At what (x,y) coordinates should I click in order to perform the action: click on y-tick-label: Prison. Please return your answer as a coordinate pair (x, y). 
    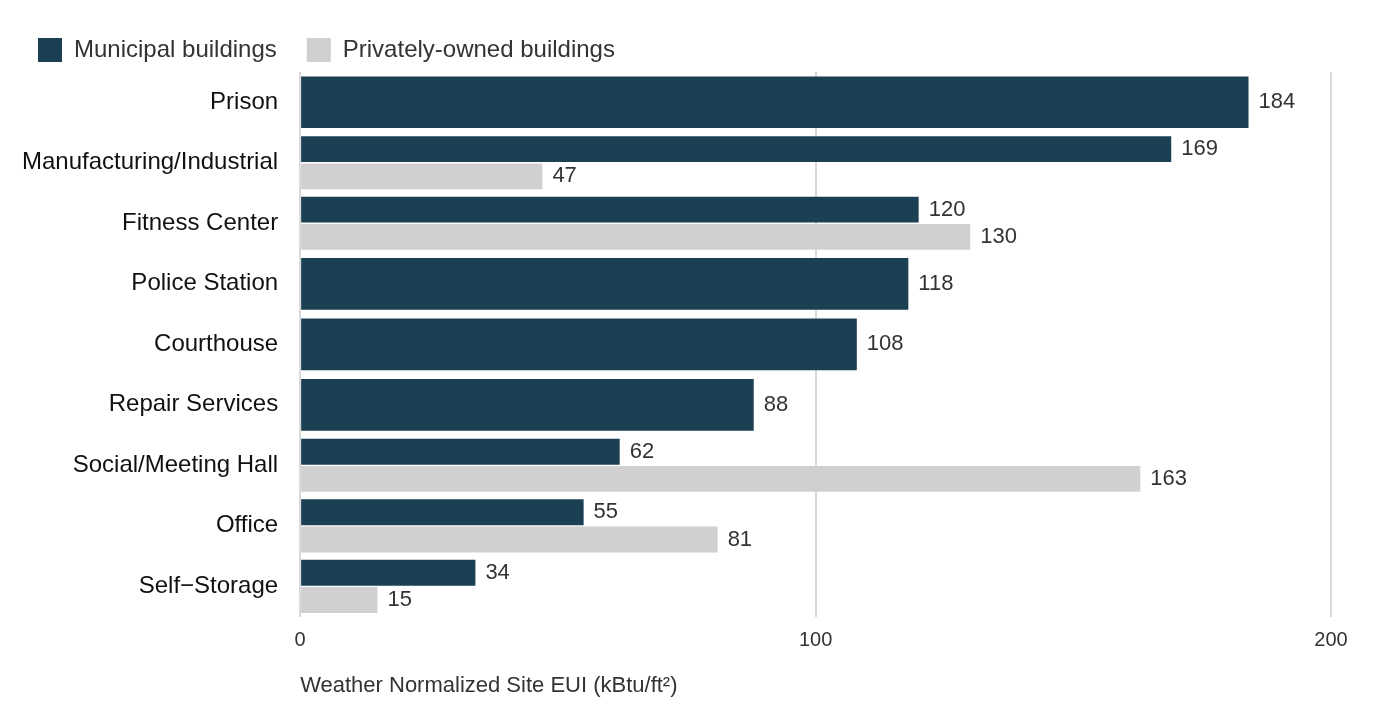
    Looking at the image, I should click on (244, 100).